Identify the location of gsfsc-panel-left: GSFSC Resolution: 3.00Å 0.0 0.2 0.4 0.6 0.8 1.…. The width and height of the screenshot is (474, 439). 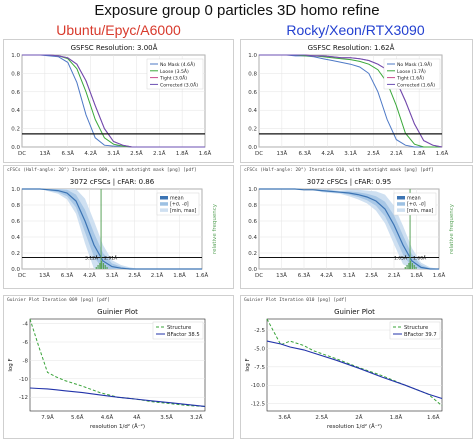
(118, 101).